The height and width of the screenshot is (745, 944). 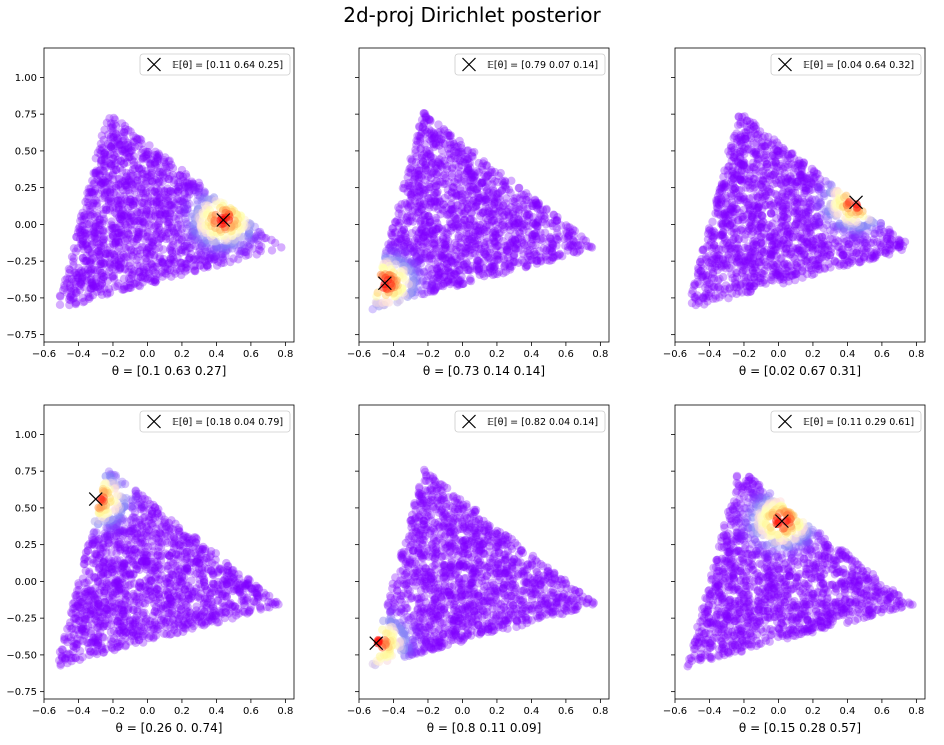 I want to click on y-tick-label: 0.75, so click(x=26, y=115).